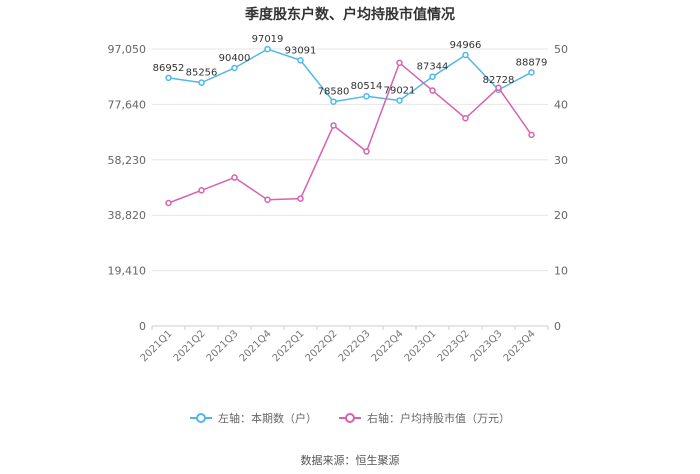 This screenshot has height=474, width=700. Describe the element at coordinates (561, 271) in the screenshot. I see `right-axis-tick-label: 10` at that location.